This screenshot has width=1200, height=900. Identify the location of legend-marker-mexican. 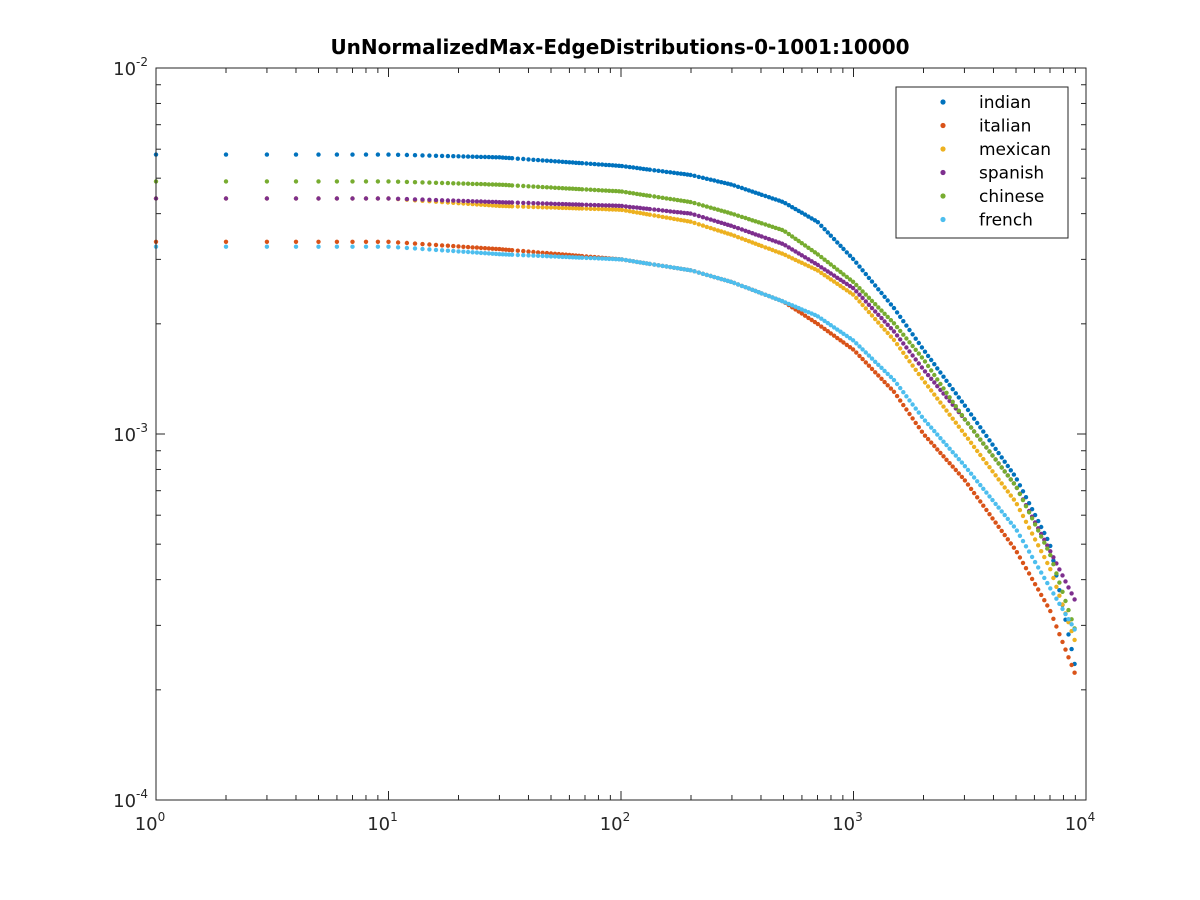
(943, 149).